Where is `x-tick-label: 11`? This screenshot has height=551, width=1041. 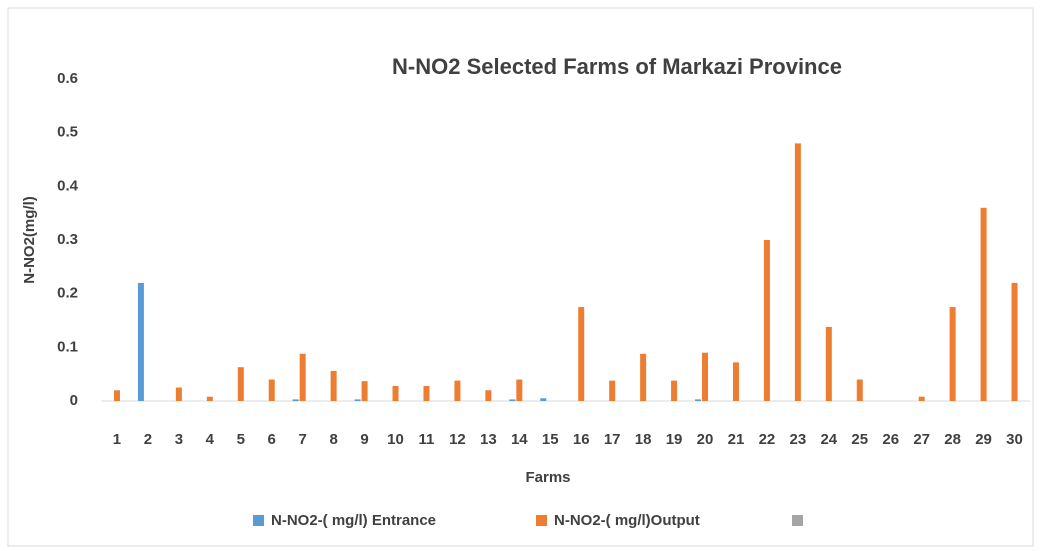
x-tick-label: 11 is located at coordinates (427, 439).